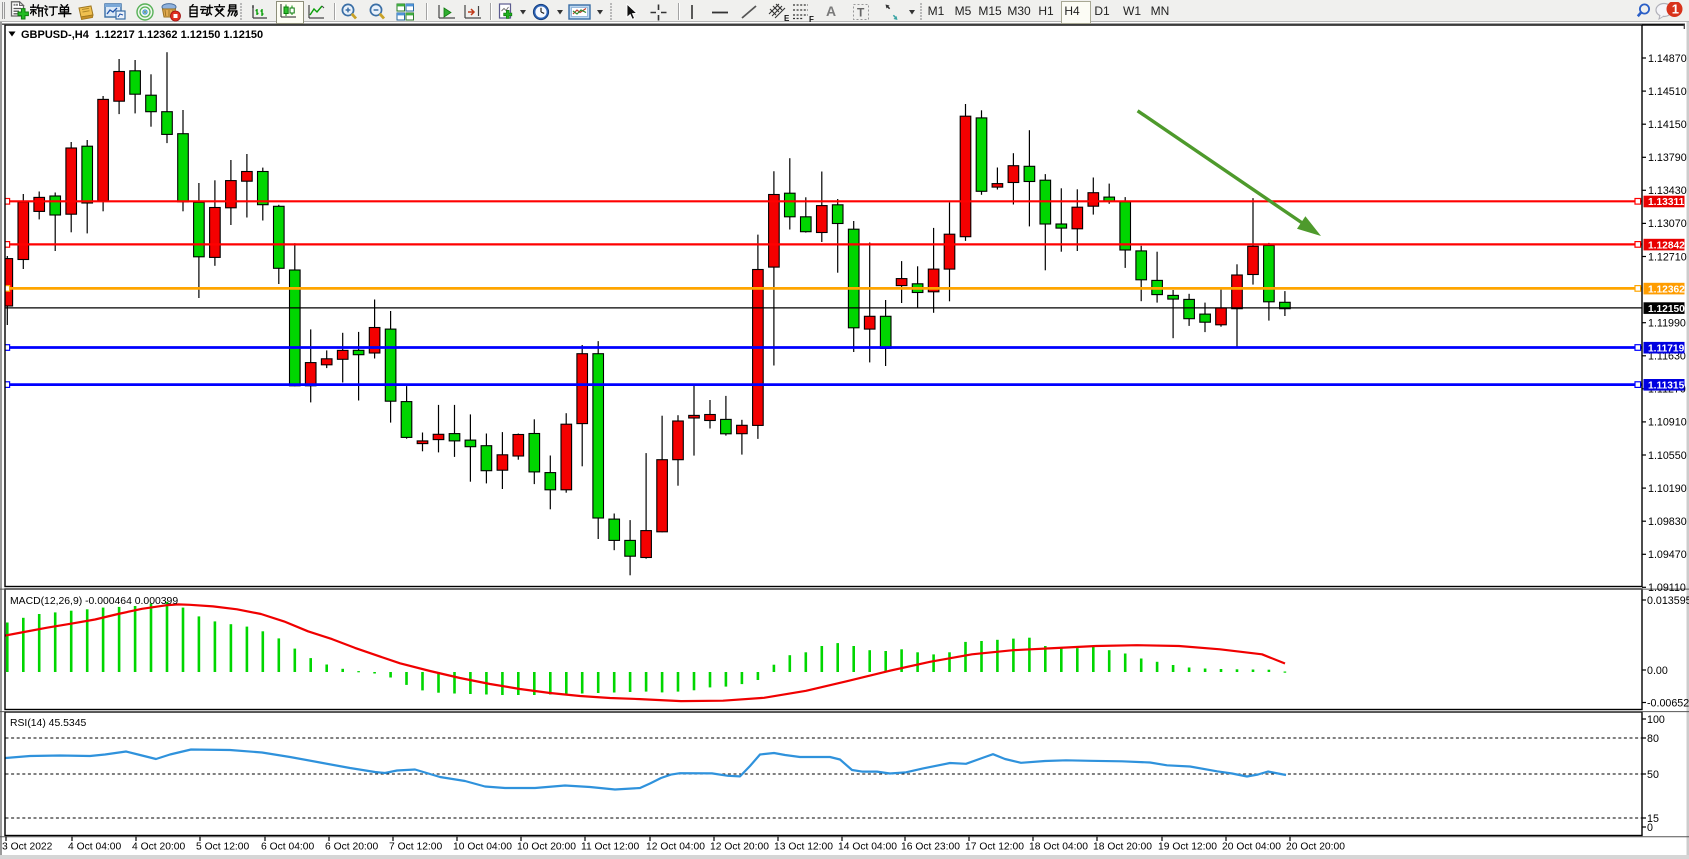  I want to click on svg-text: 1.11630, so click(1667, 357).